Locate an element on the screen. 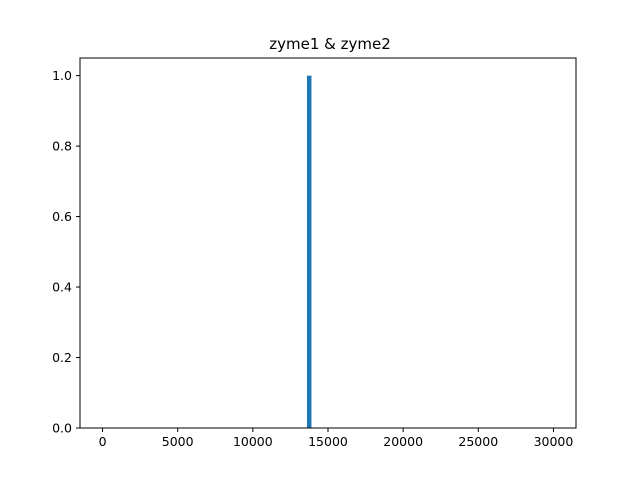  x-tick-label: 5000 is located at coordinates (178, 441).